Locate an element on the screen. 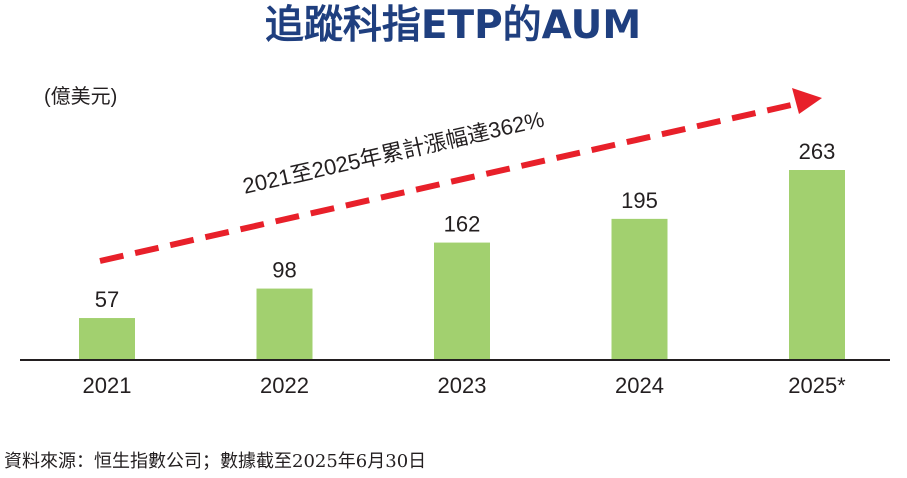 This screenshot has height=478, width=907. x-tick-label: 2022 is located at coordinates (284, 385).